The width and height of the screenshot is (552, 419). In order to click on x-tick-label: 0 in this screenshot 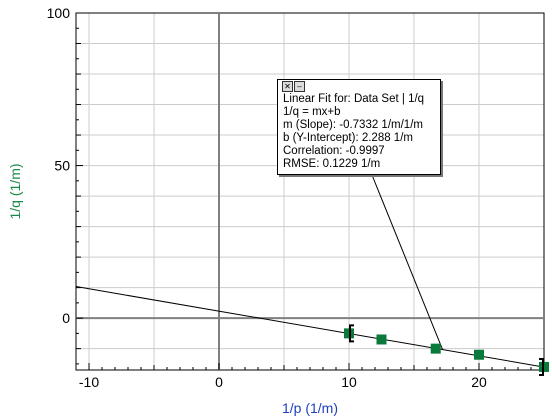, I will do `click(219, 382)`.